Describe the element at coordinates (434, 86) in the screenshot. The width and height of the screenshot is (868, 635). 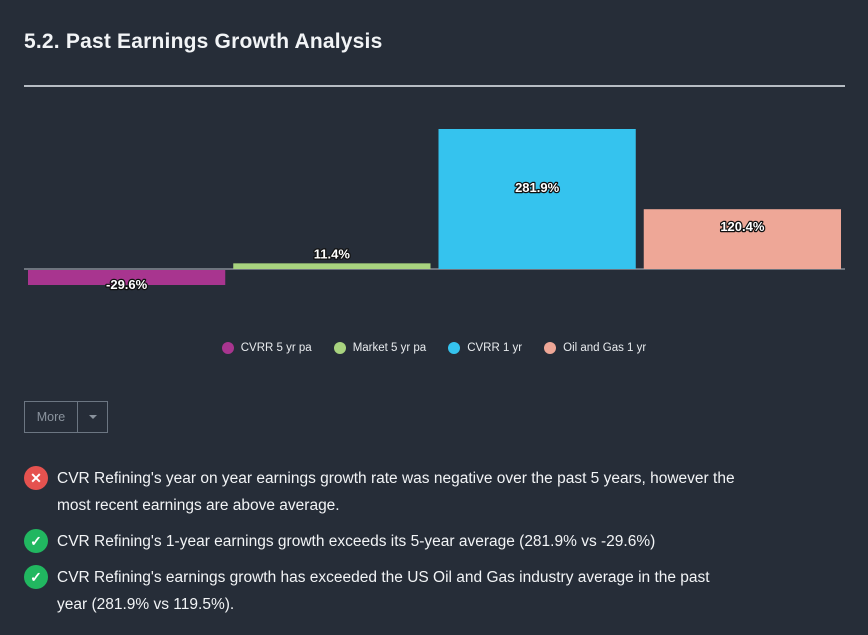
I see `title-divider` at that location.